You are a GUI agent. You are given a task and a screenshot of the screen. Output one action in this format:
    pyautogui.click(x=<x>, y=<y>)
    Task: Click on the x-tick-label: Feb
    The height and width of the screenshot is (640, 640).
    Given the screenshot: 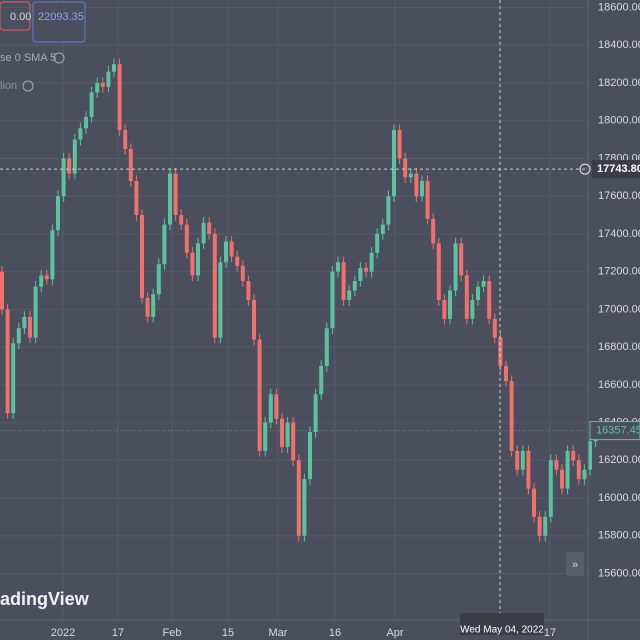 What is the action you would take?
    pyautogui.click(x=172, y=633)
    